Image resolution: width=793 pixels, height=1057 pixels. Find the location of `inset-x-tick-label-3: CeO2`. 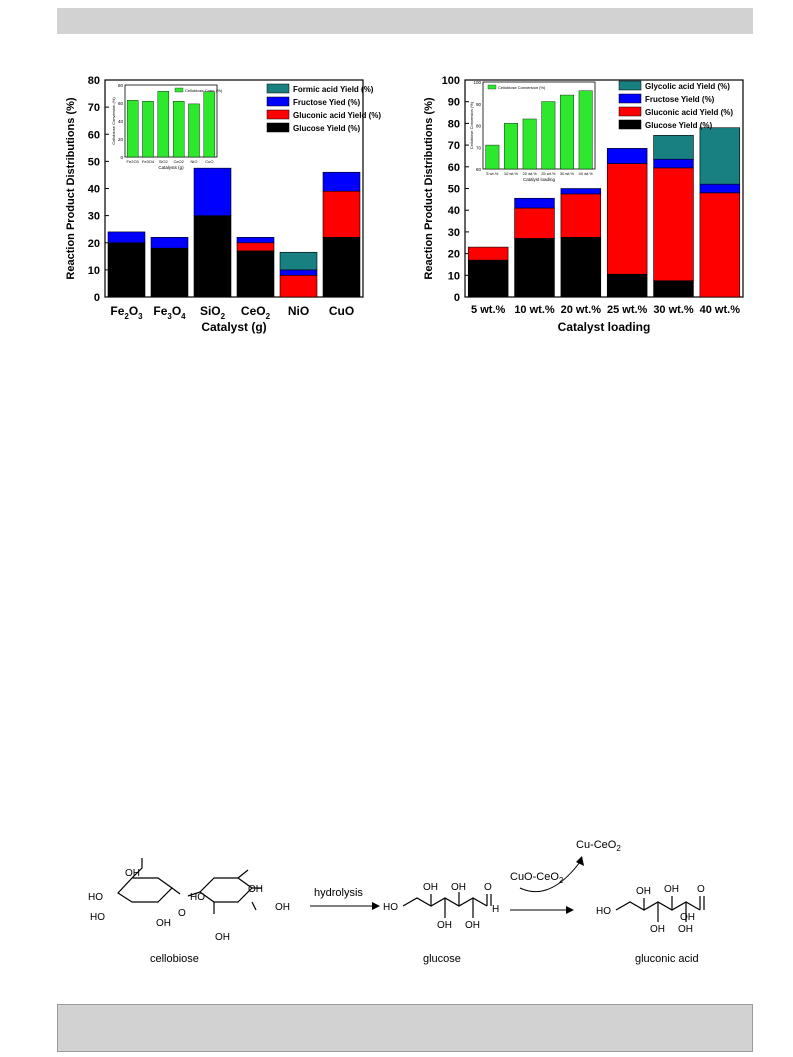

inset-x-tick-label-3: CeO2 is located at coordinates (178, 161).